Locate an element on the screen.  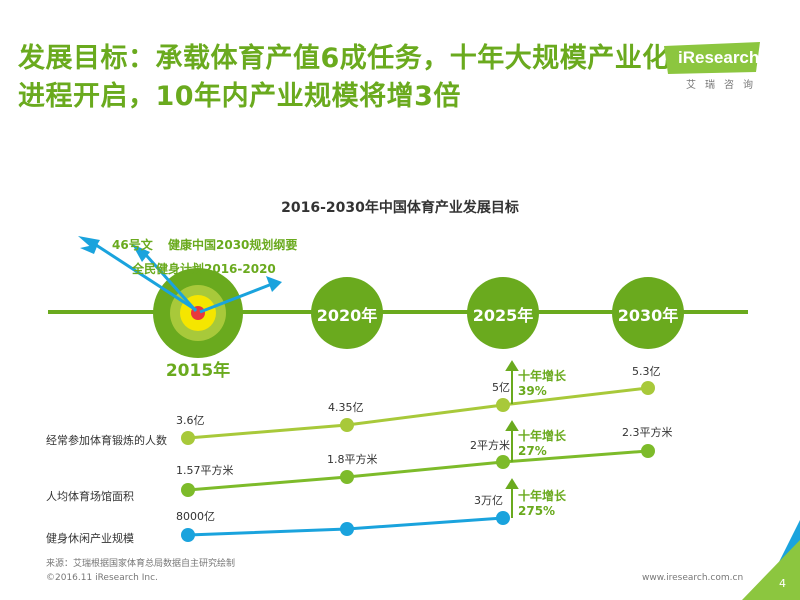
value-label: 4.35亿 is located at coordinates (346, 407).